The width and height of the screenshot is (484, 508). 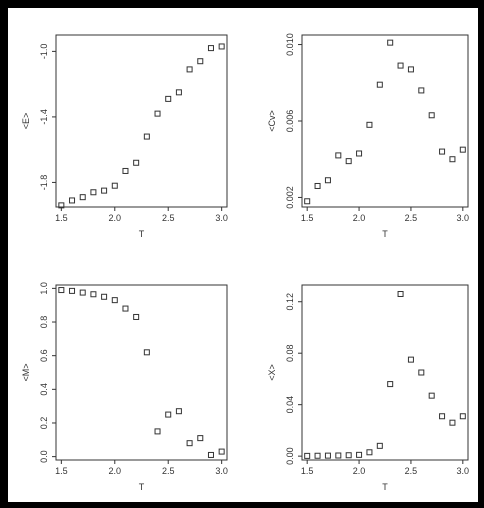 What do you see at coordinates (272, 121) in the screenshot?
I see `y-axis-label: <Cv>` at bounding box center [272, 121].